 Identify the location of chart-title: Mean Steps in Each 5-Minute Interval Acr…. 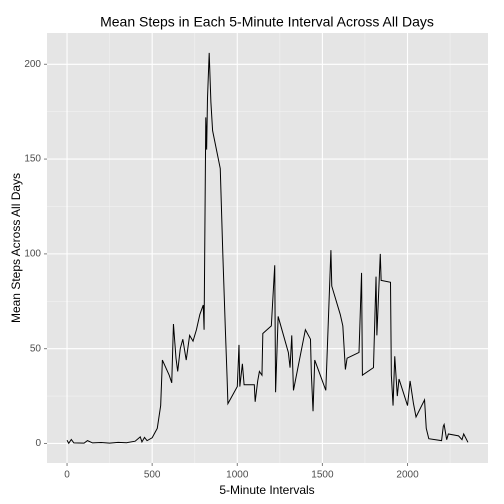
(267, 22).